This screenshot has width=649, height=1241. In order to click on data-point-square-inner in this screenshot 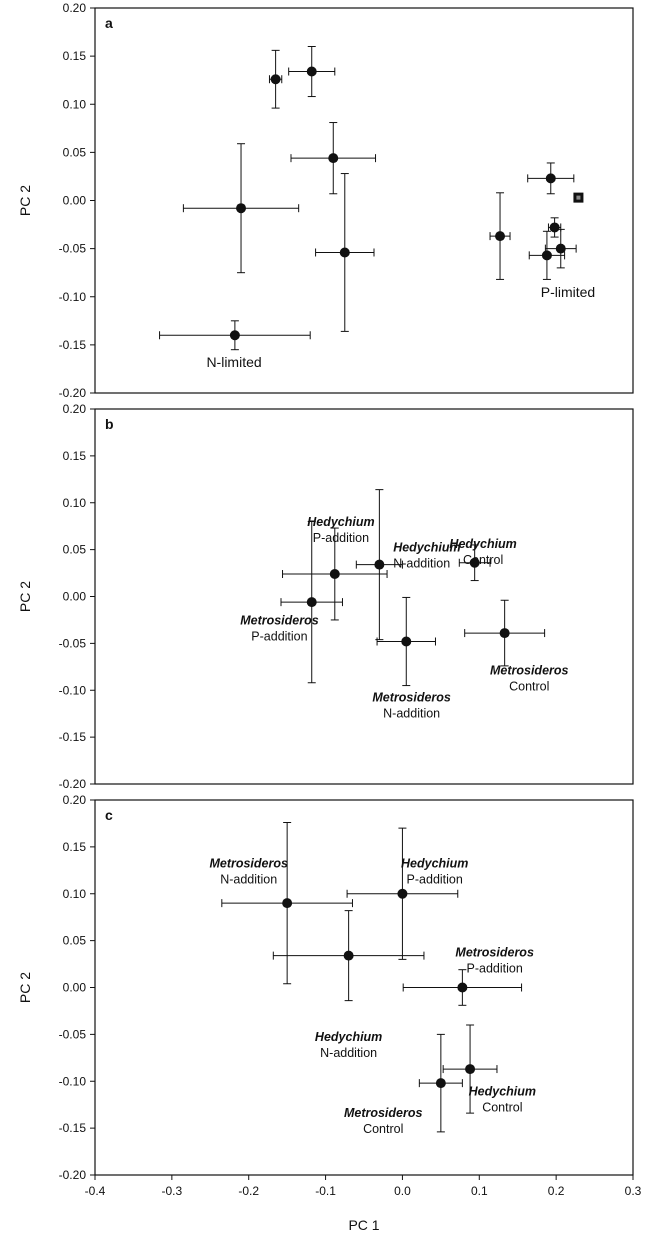, I will do `click(578, 197)`.